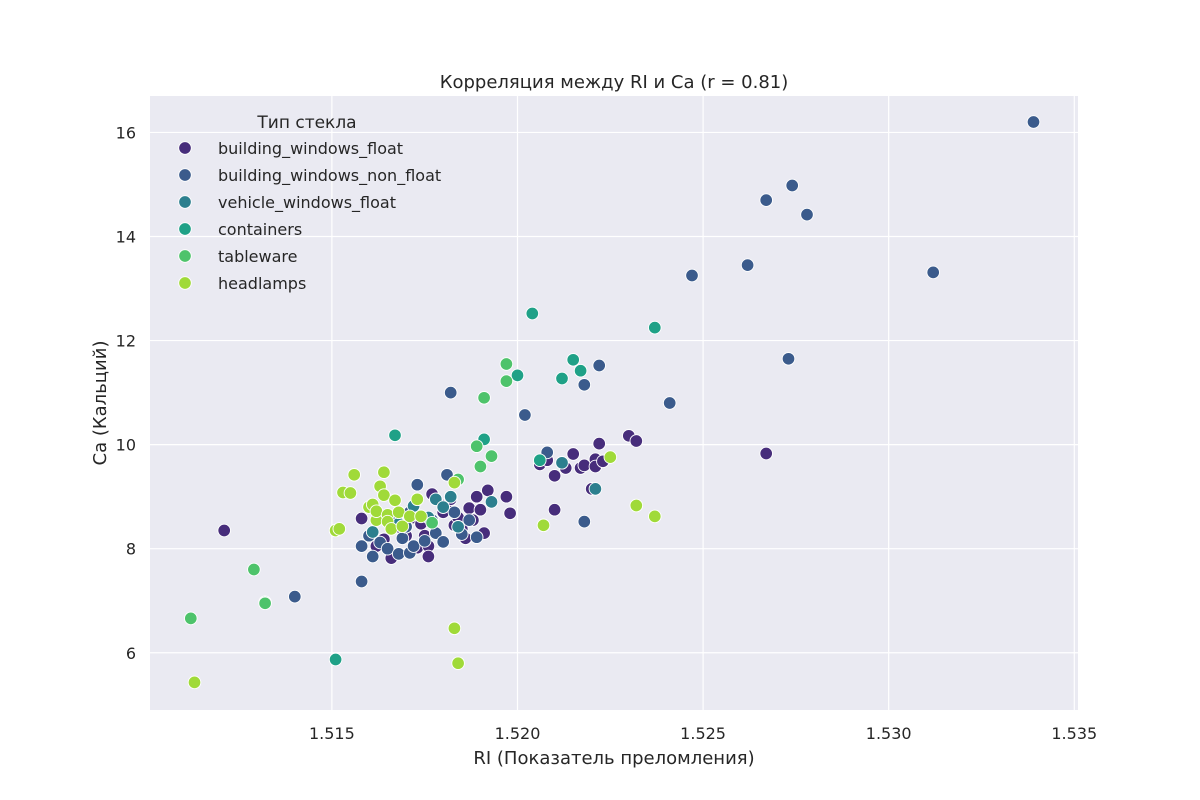 The width and height of the screenshot is (1200, 800). Describe the element at coordinates (131, 653) in the screenshot. I see `y-tick-label: 6` at that location.